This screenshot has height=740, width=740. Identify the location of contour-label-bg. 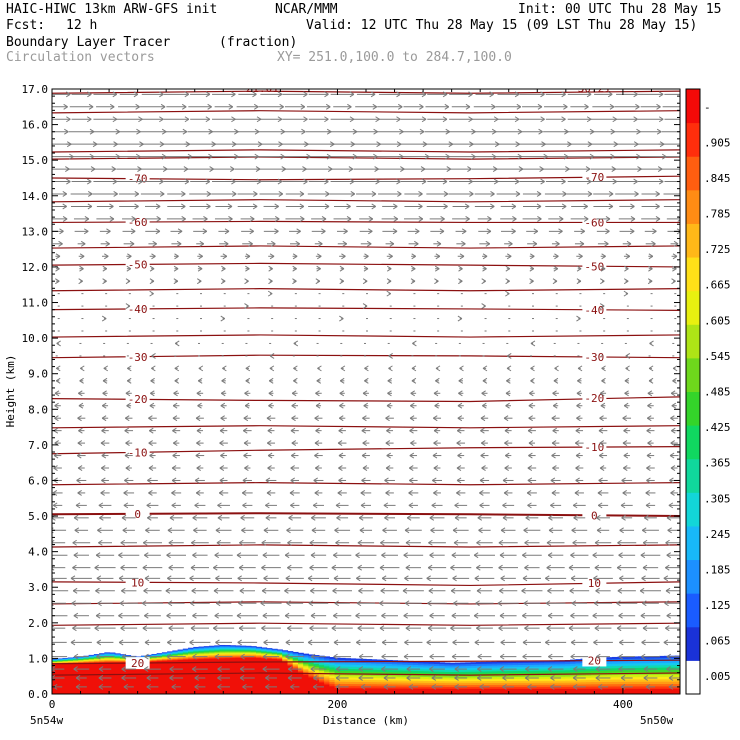
(137, 264).